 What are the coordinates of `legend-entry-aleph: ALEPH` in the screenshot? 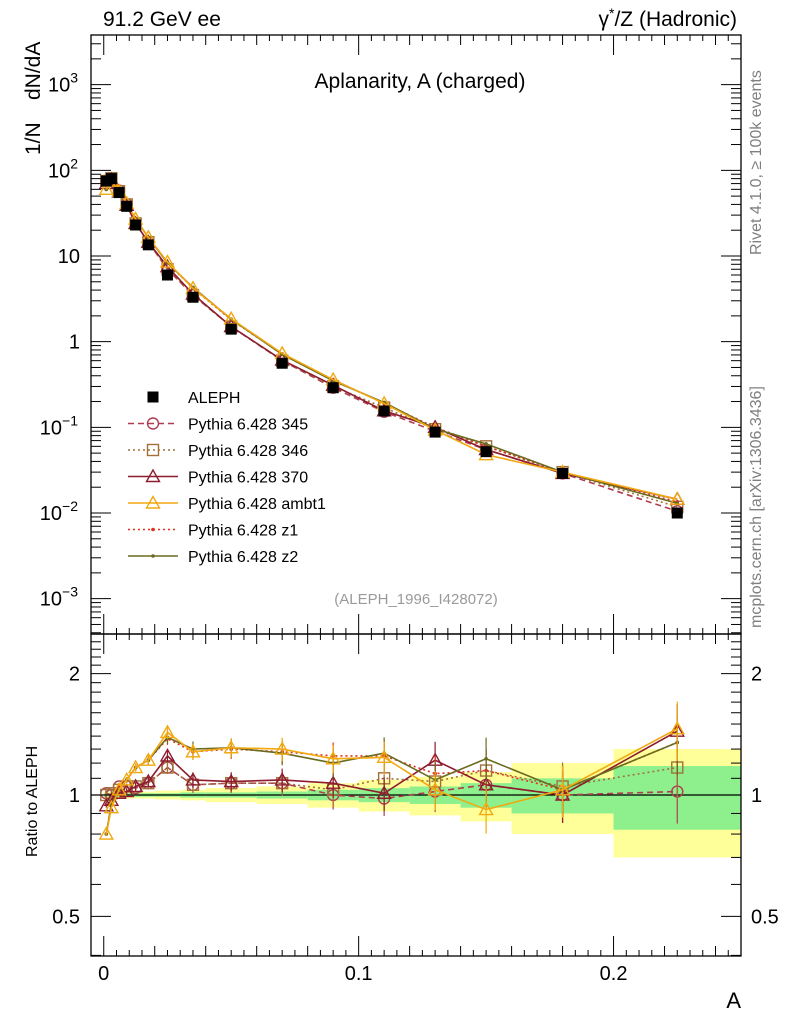 It's located at (193, 398).